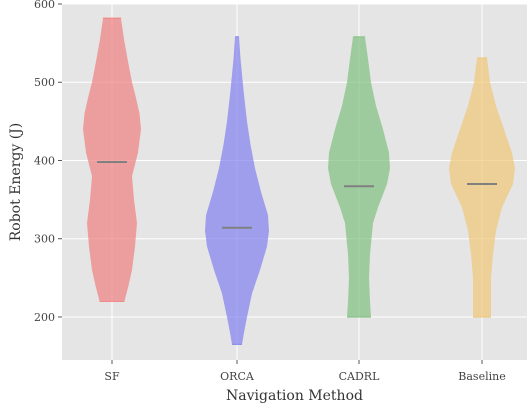  I want to click on violin-sf, so click(112, 160).